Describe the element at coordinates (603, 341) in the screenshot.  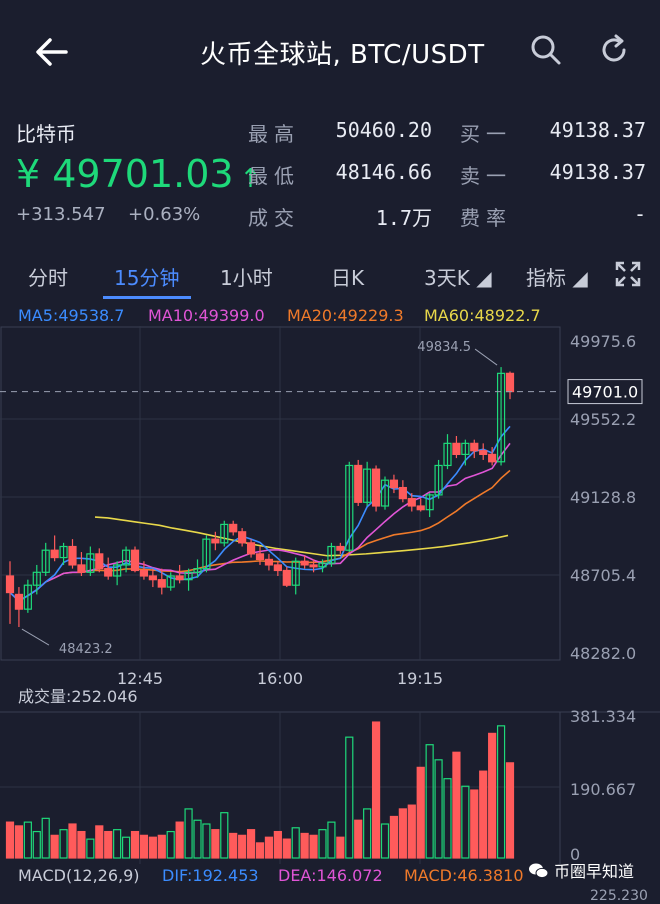
I see `y-tick-label: 49975.6` at that location.